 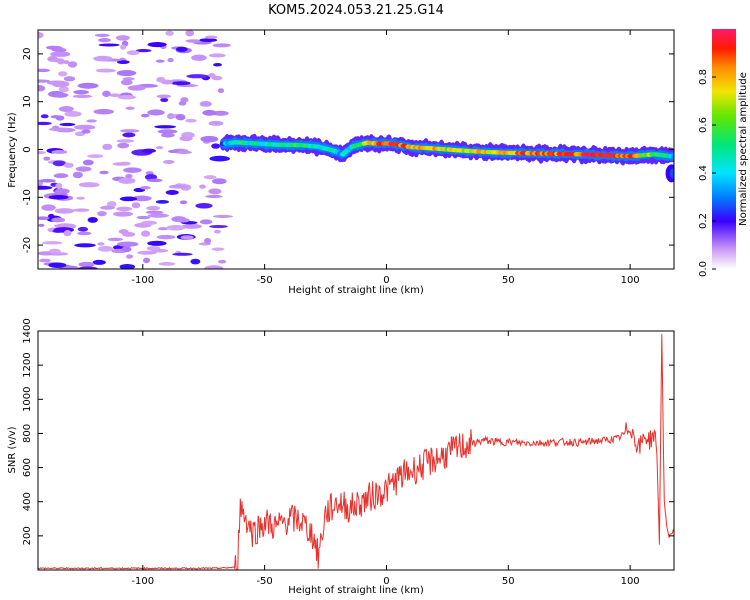 What do you see at coordinates (724, 149) in the screenshot?
I see `colorbar-gradient` at bounding box center [724, 149].